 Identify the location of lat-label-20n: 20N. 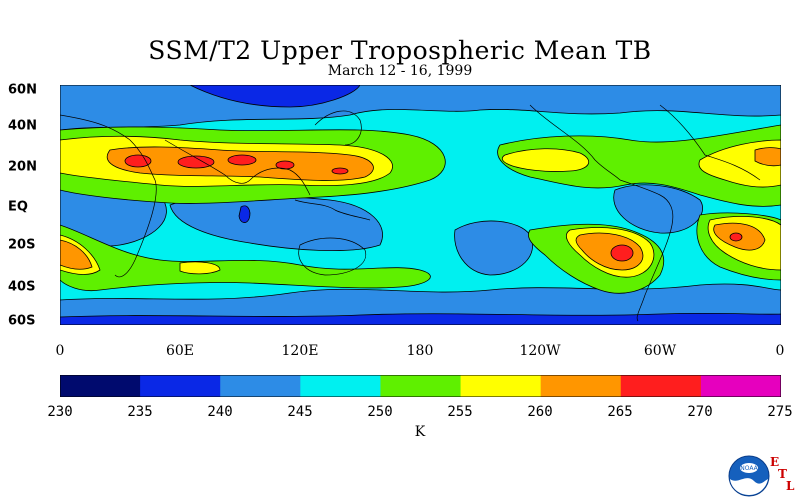
(22, 167).